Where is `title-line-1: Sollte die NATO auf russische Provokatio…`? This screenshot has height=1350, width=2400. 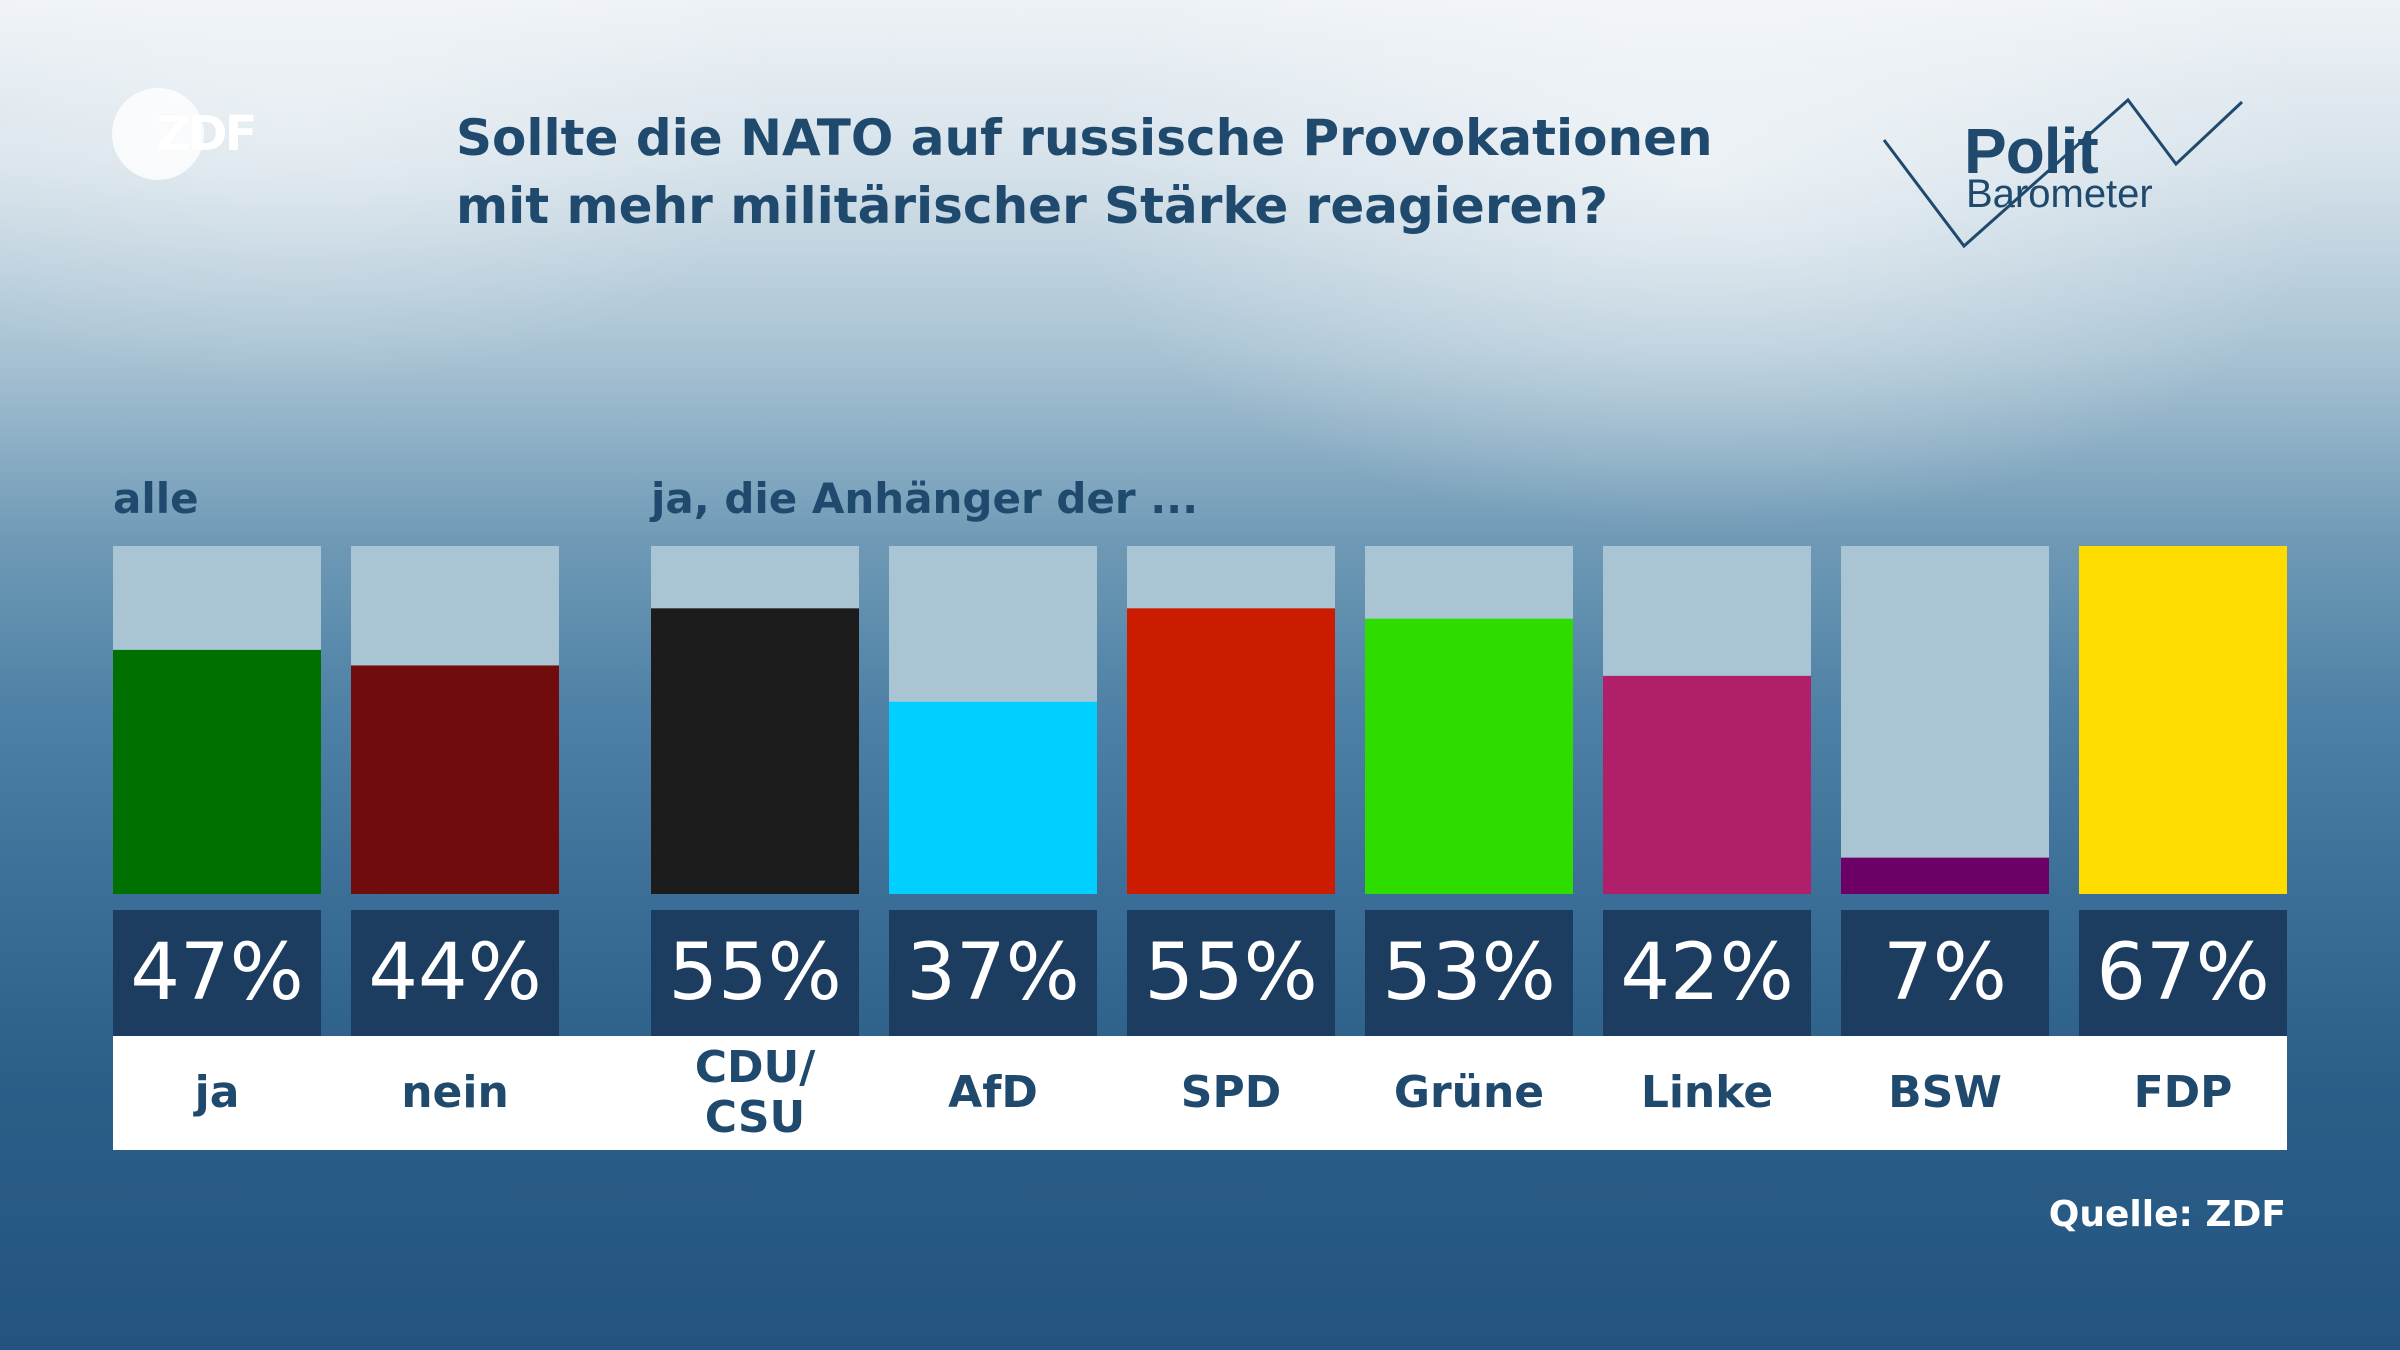
title-line-1: Sollte die NATO auf russische Provokatio… is located at coordinates (1084, 138).